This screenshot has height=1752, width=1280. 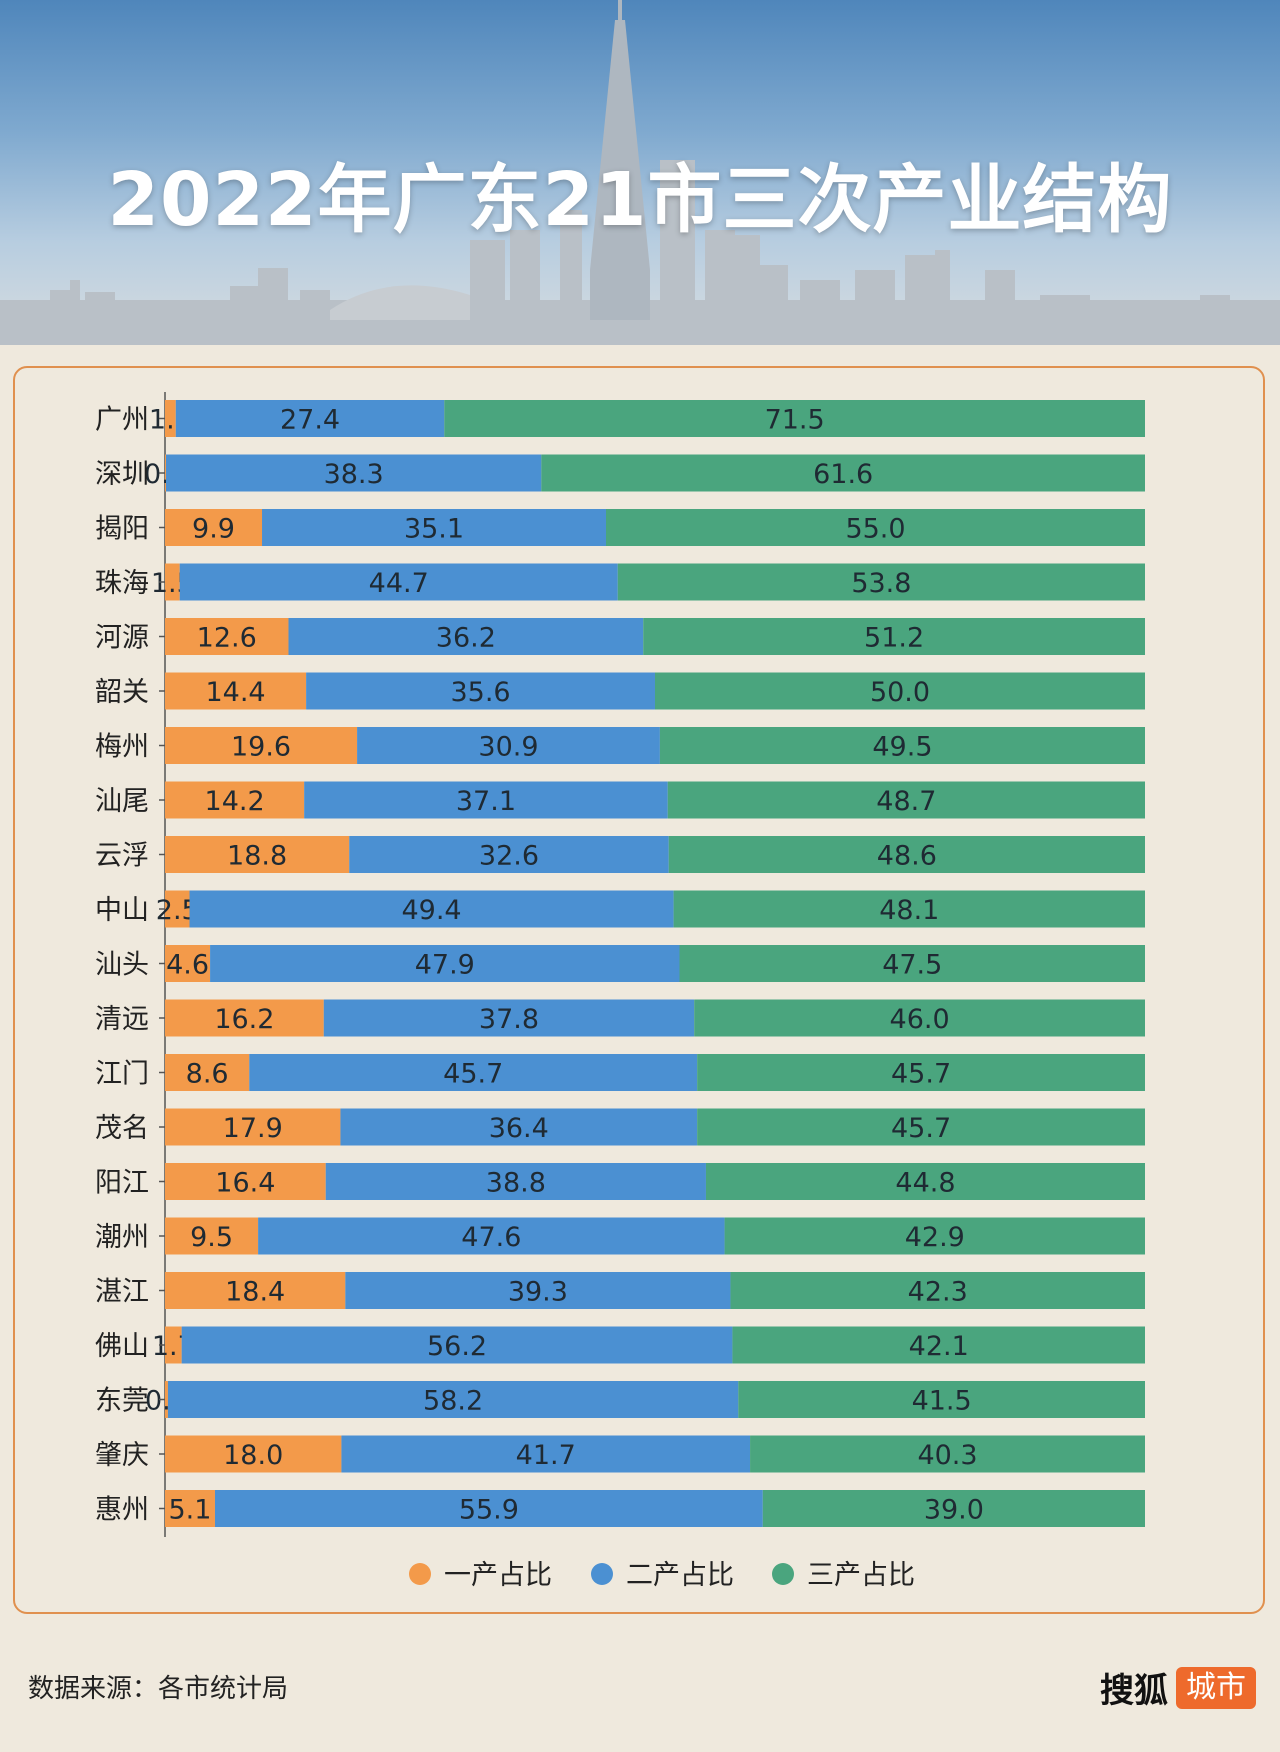 What do you see at coordinates (245, 1183) in the screenshot?
I see `data-label: 16.4` at bounding box center [245, 1183].